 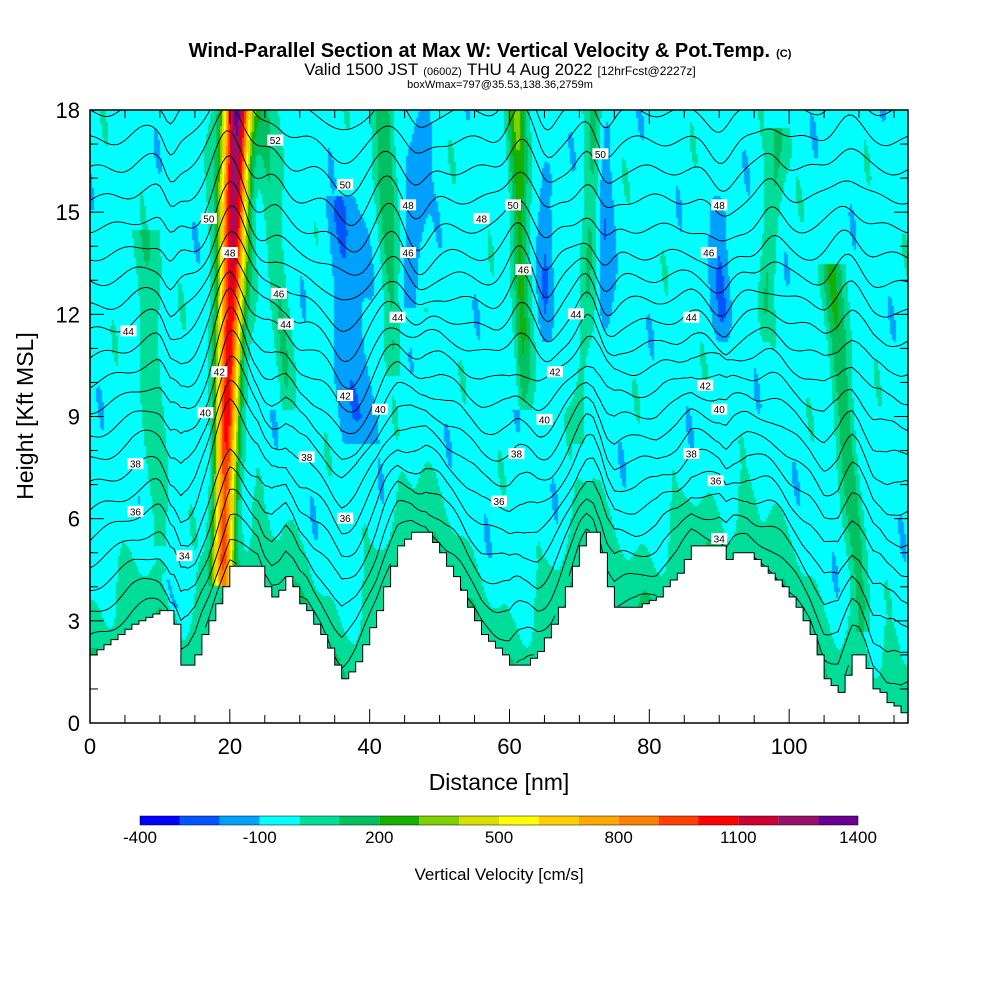 I want to click on colorbar-tick-label: 200, so click(x=379, y=837).